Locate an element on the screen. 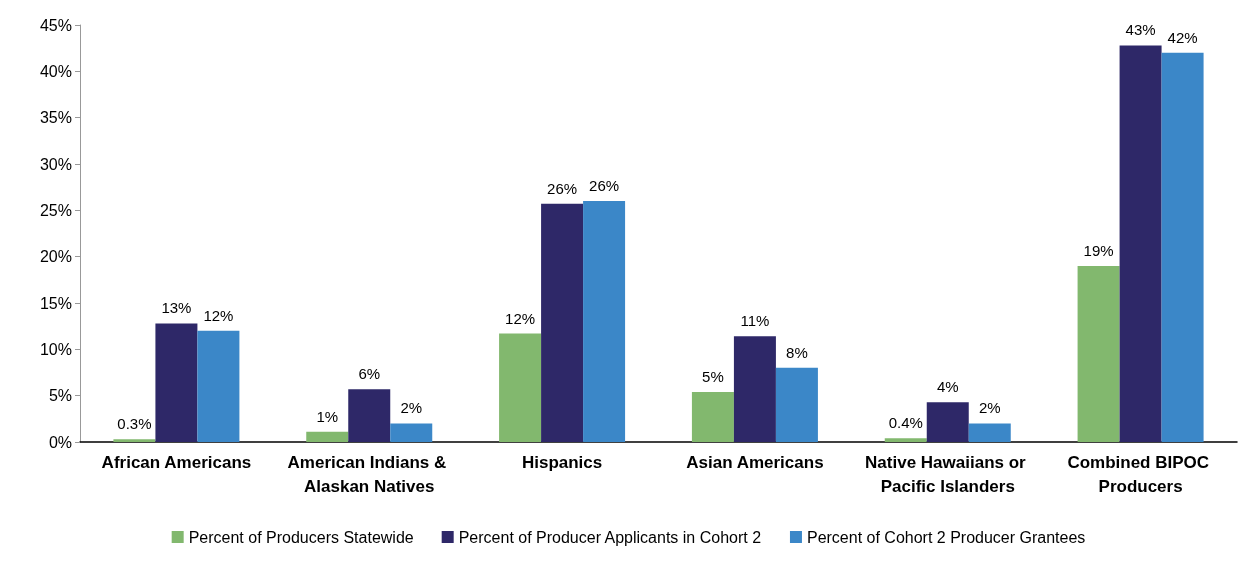 This screenshot has height=562, width=1257. y-tick-label: 45% is located at coordinates (55, 25).